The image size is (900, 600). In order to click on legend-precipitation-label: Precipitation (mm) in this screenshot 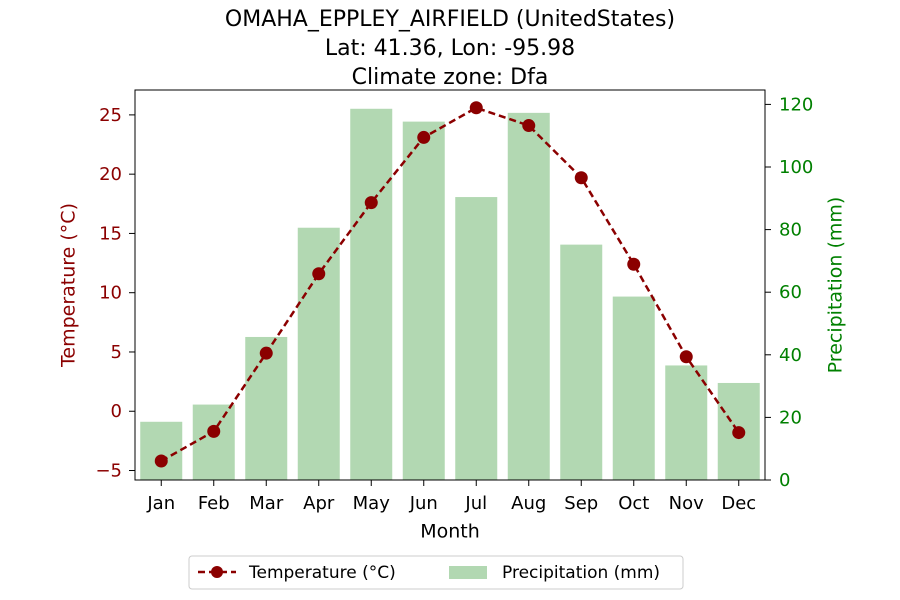, I will do `click(581, 573)`.